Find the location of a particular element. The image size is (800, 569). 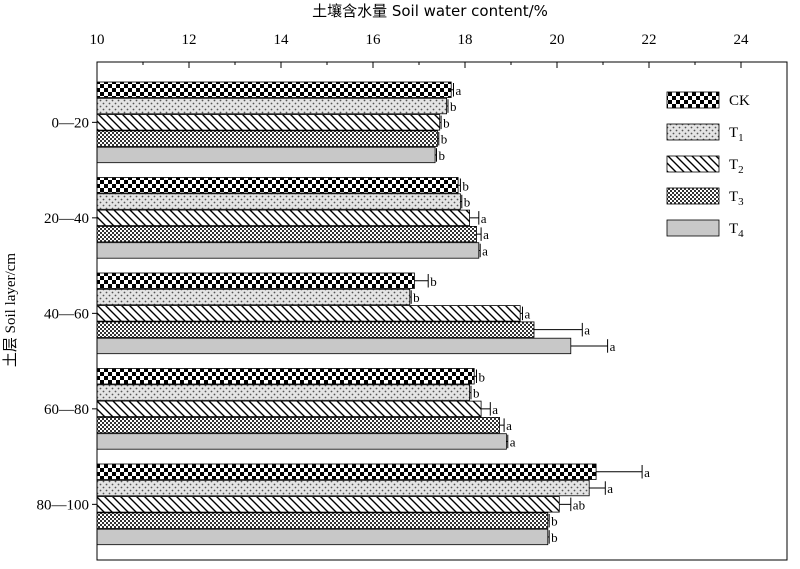

legend-label: T3 is located at coordinates (736, 198).